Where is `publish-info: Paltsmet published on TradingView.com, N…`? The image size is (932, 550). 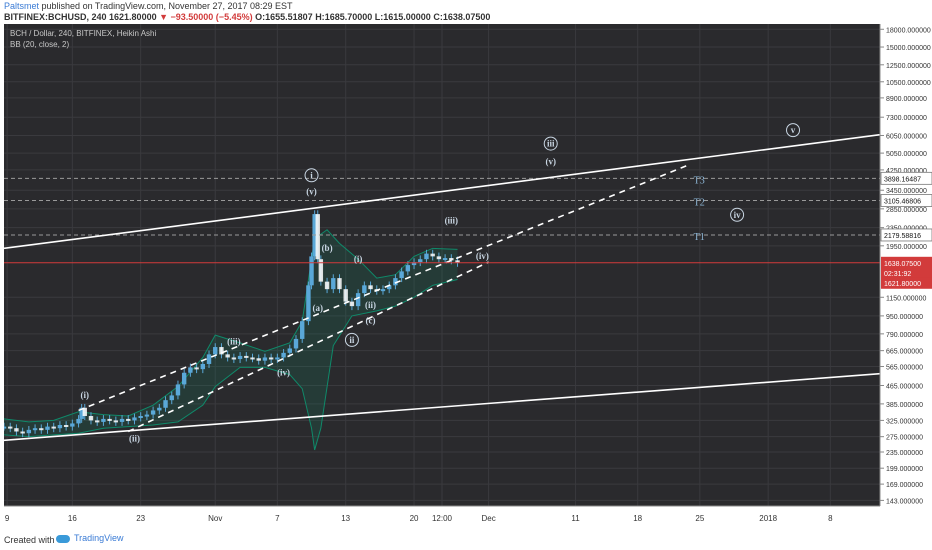 publish-info: Paltsmet published on TradingView.com, N… is located at coordinates (148, 6).